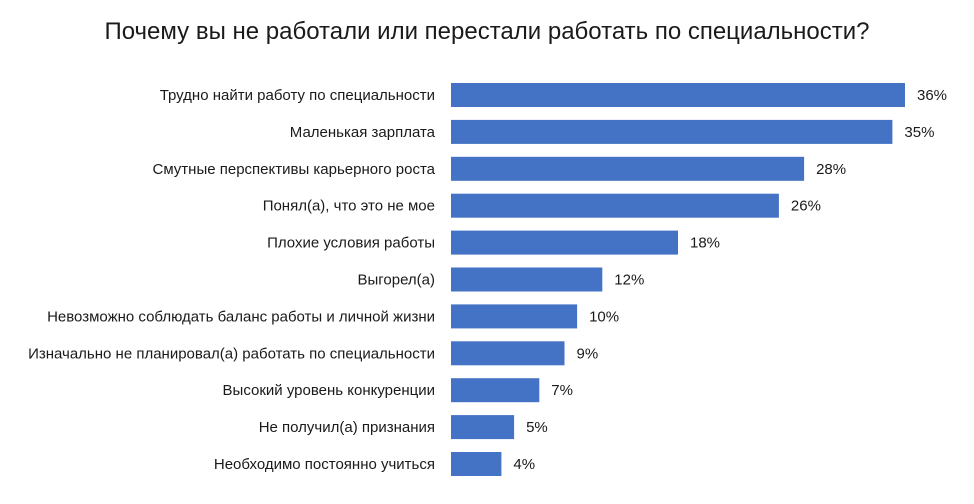 This screenshot has height=504, width=974. I want to click on value-label: 9%, so click(588, 353).